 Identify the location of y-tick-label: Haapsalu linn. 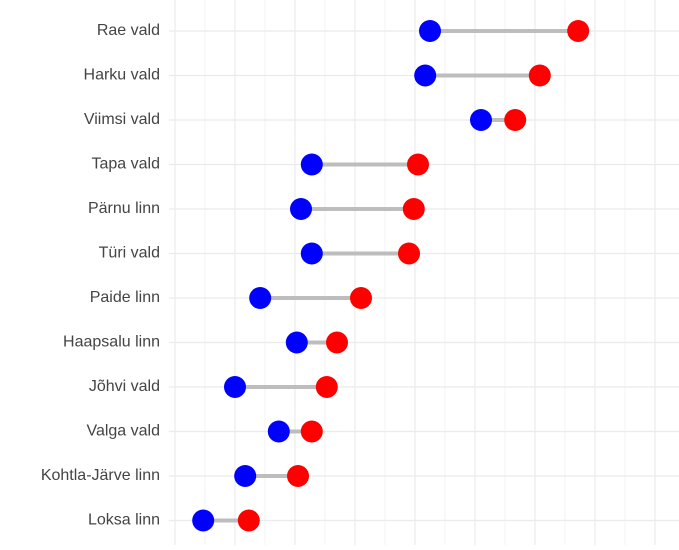
(111, 342).